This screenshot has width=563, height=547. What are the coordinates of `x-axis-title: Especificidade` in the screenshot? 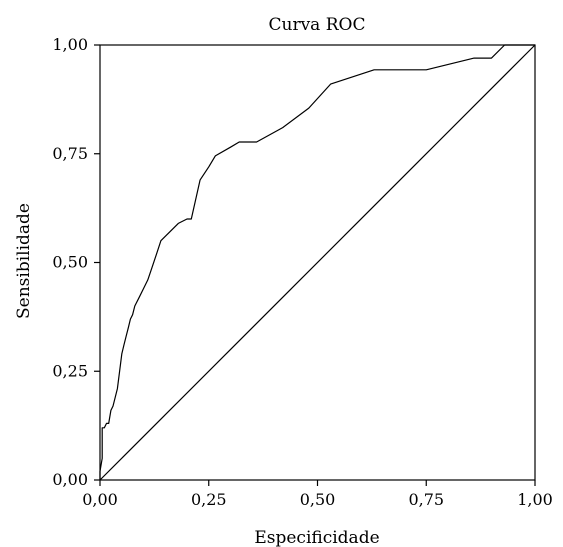 It's located at (316, 537).